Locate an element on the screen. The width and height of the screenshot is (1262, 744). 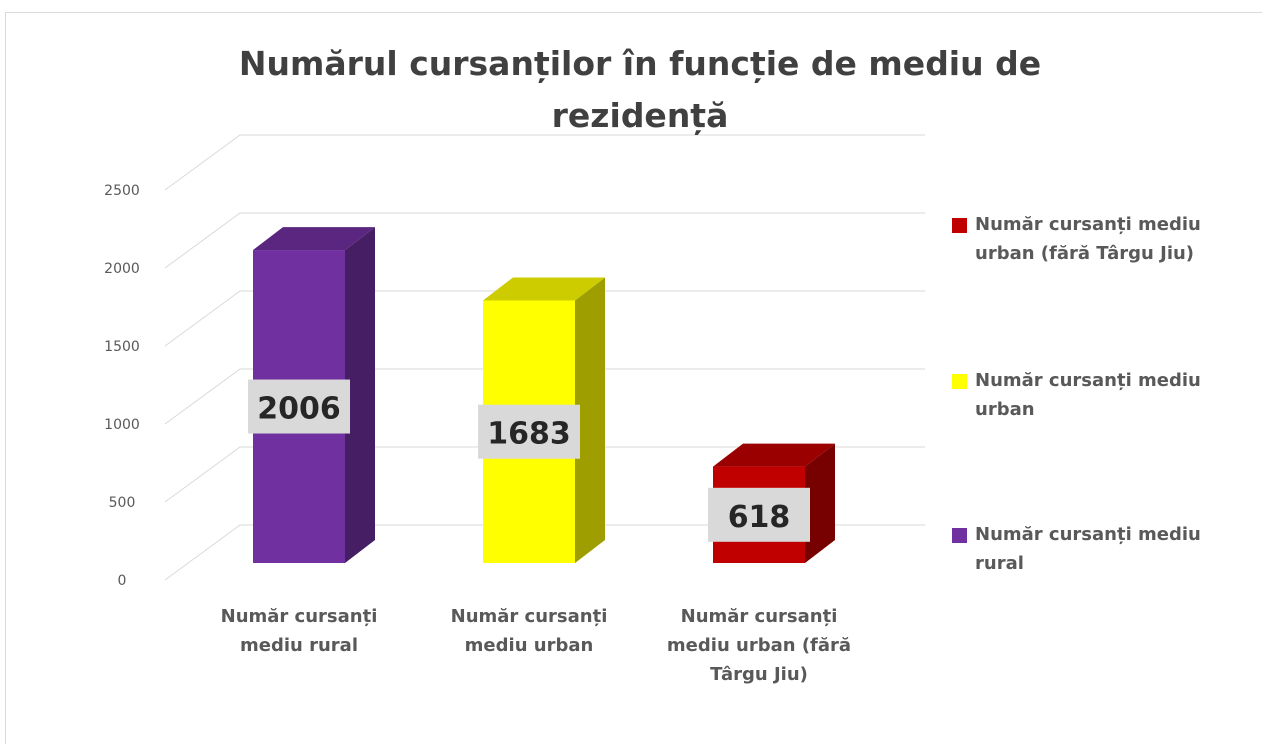
y-tick-label: 2500 is located at coordinates (122, 191).